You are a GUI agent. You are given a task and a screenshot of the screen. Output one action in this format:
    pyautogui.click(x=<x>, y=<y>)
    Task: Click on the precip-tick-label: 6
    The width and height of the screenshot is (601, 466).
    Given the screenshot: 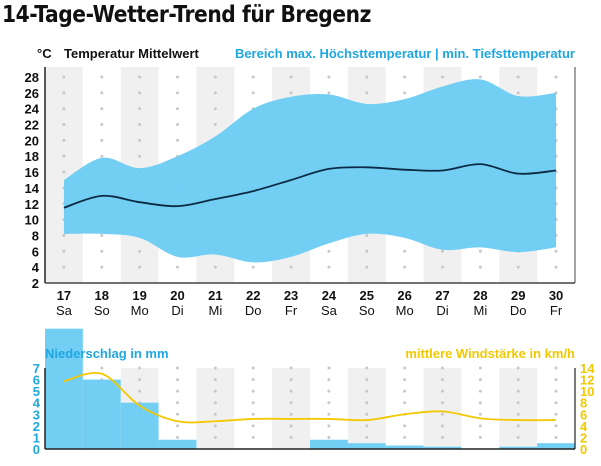 What is the action you would take?
    pyautogui.click(x=36, y=380)
    